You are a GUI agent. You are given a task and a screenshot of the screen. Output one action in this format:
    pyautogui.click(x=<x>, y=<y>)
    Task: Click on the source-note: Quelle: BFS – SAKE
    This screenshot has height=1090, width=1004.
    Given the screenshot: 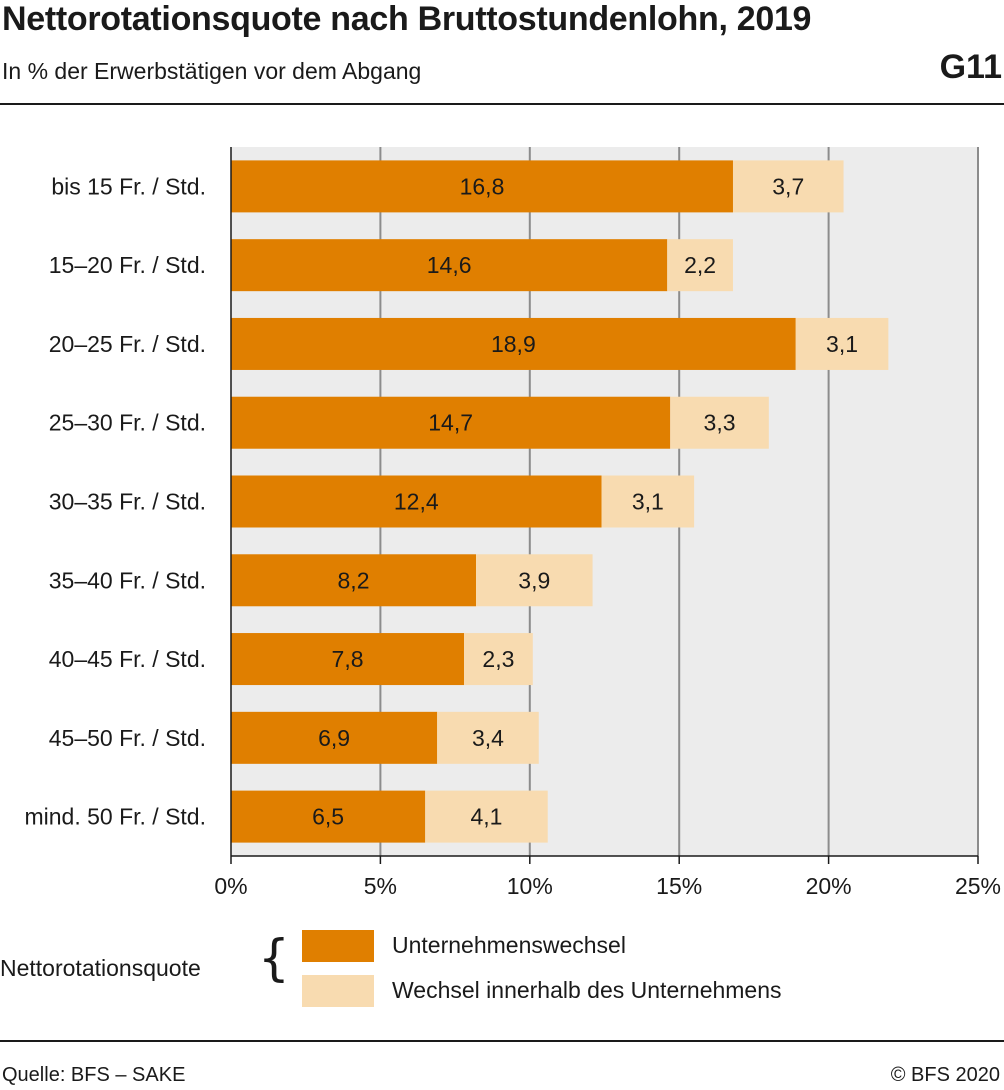 What is the action you would take?
    pyautogui.click(x=94, y=1075)
    